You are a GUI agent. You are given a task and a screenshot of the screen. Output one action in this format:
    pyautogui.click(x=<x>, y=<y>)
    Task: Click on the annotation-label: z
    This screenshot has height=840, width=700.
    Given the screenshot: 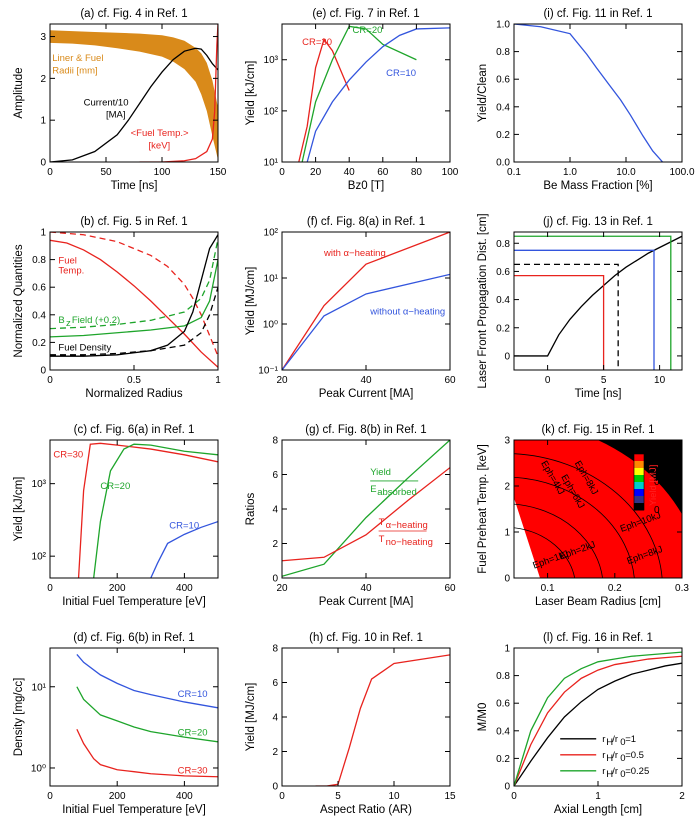 What is the action you would take?
    pyautogui.click(x=68, y=323)
    